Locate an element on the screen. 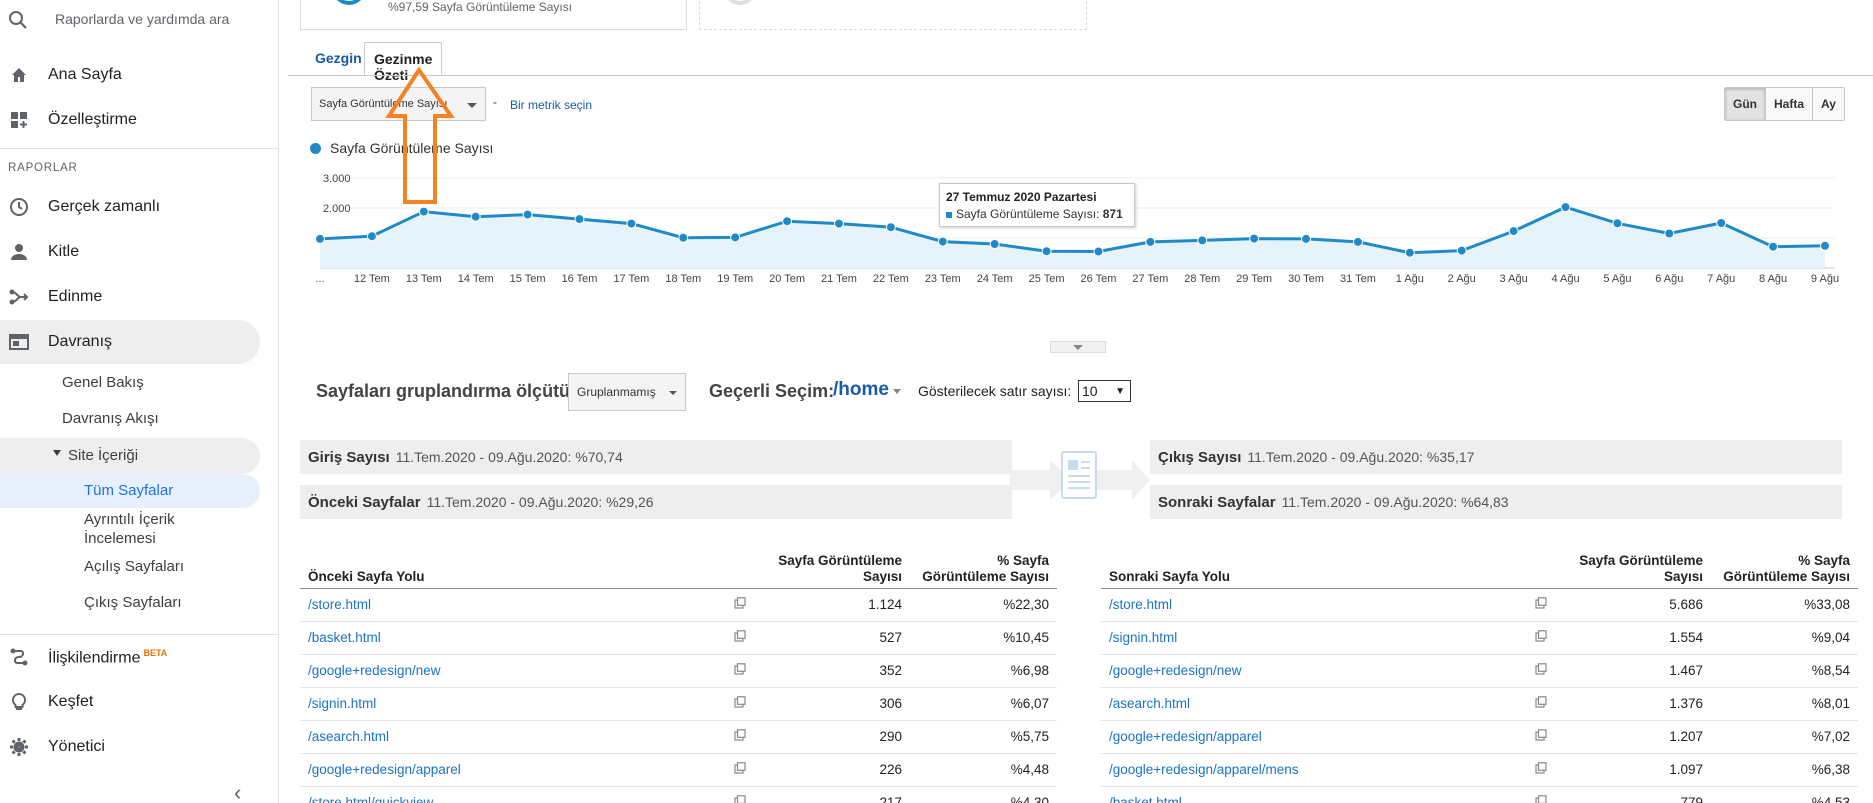 Image resolution: width=1873 pixels, height=803 pixels. sidebar-item-behavior: Davranış is located at coordinates (130, 342).